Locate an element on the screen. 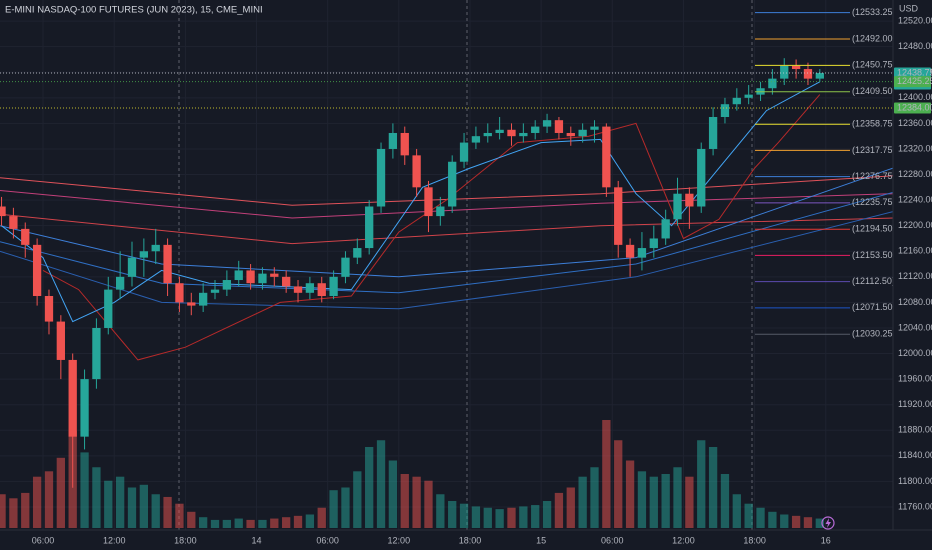  price-axis-bg is located at coordinates (912, 275).